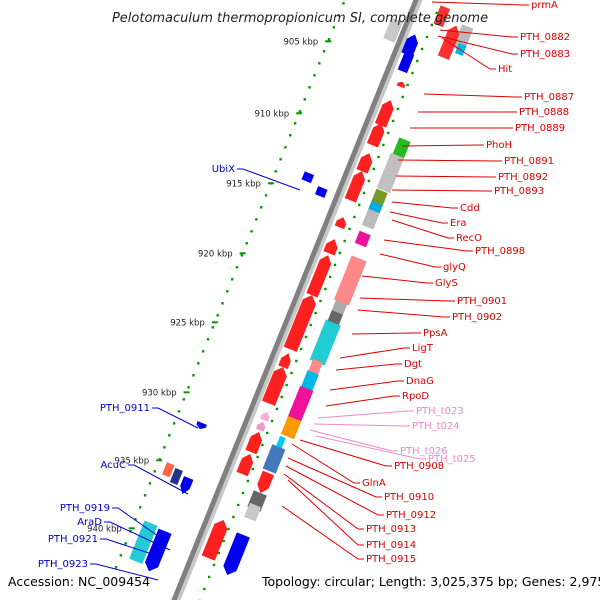 The width and height of the screenshot is (600, 600). I want to click on gene-label: PTH_0911, so click(125, 408).